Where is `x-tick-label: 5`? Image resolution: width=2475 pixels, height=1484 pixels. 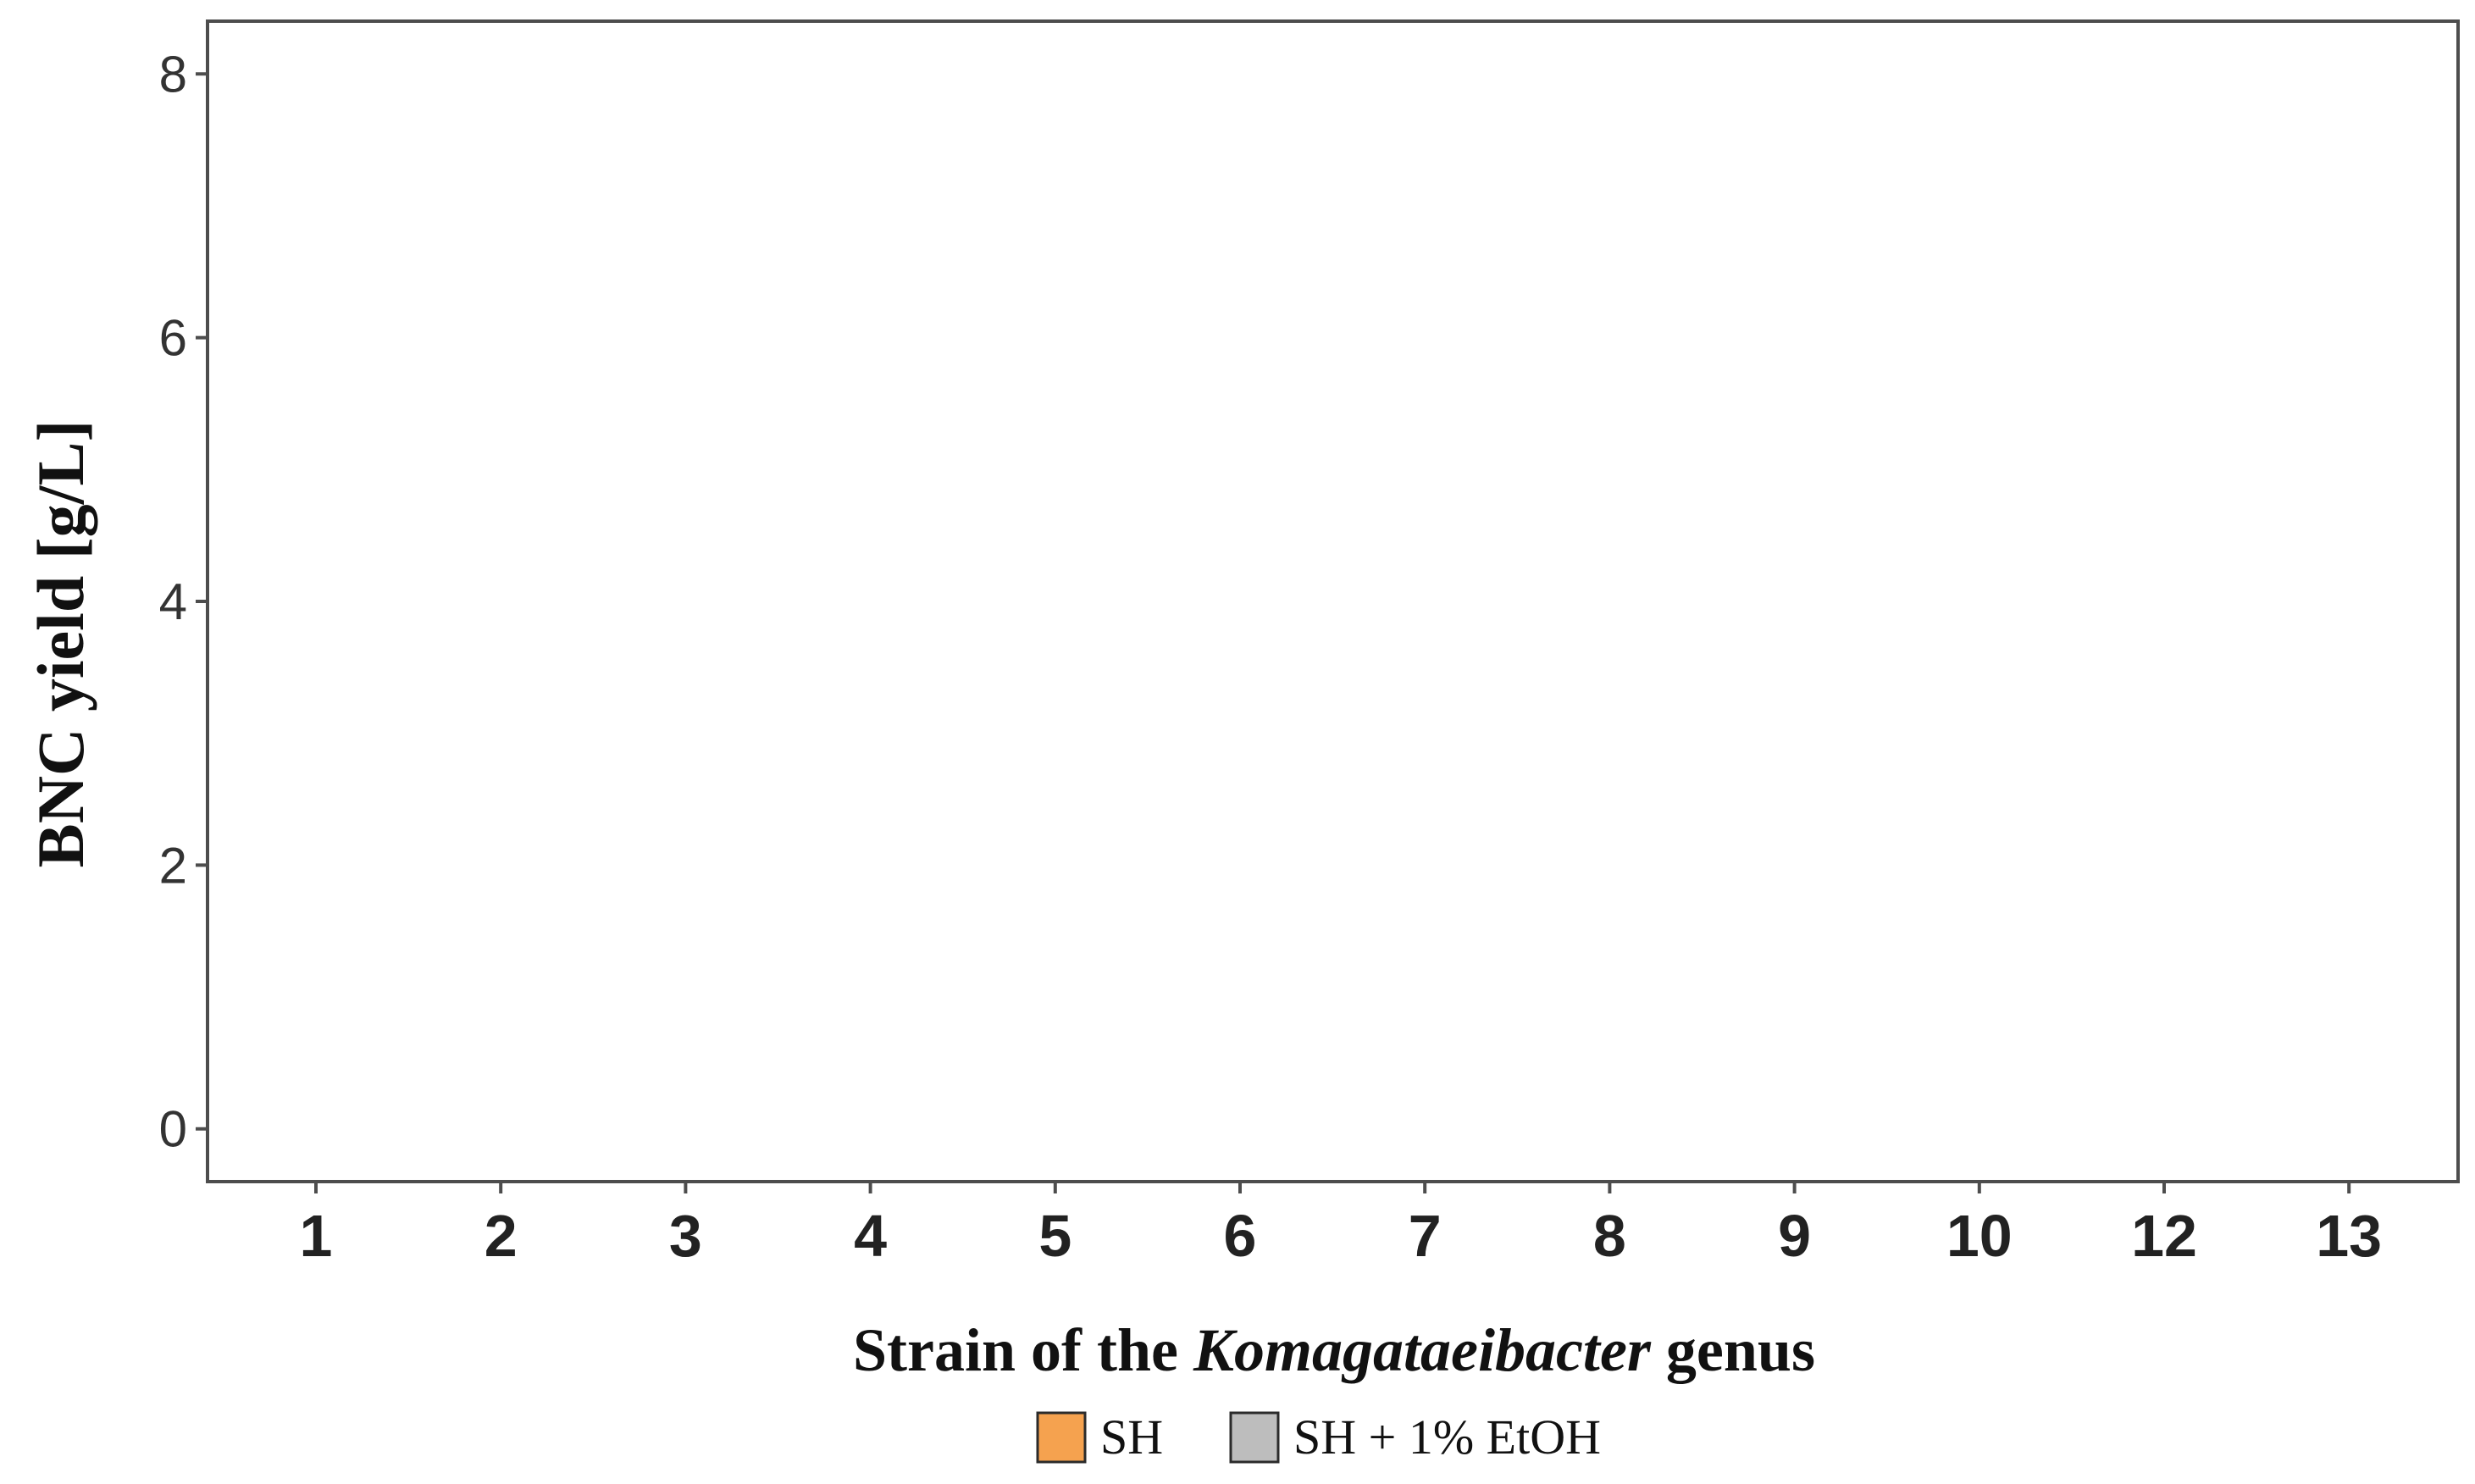 x-tick-label: 5 is located at coordinates (1054, 1236).